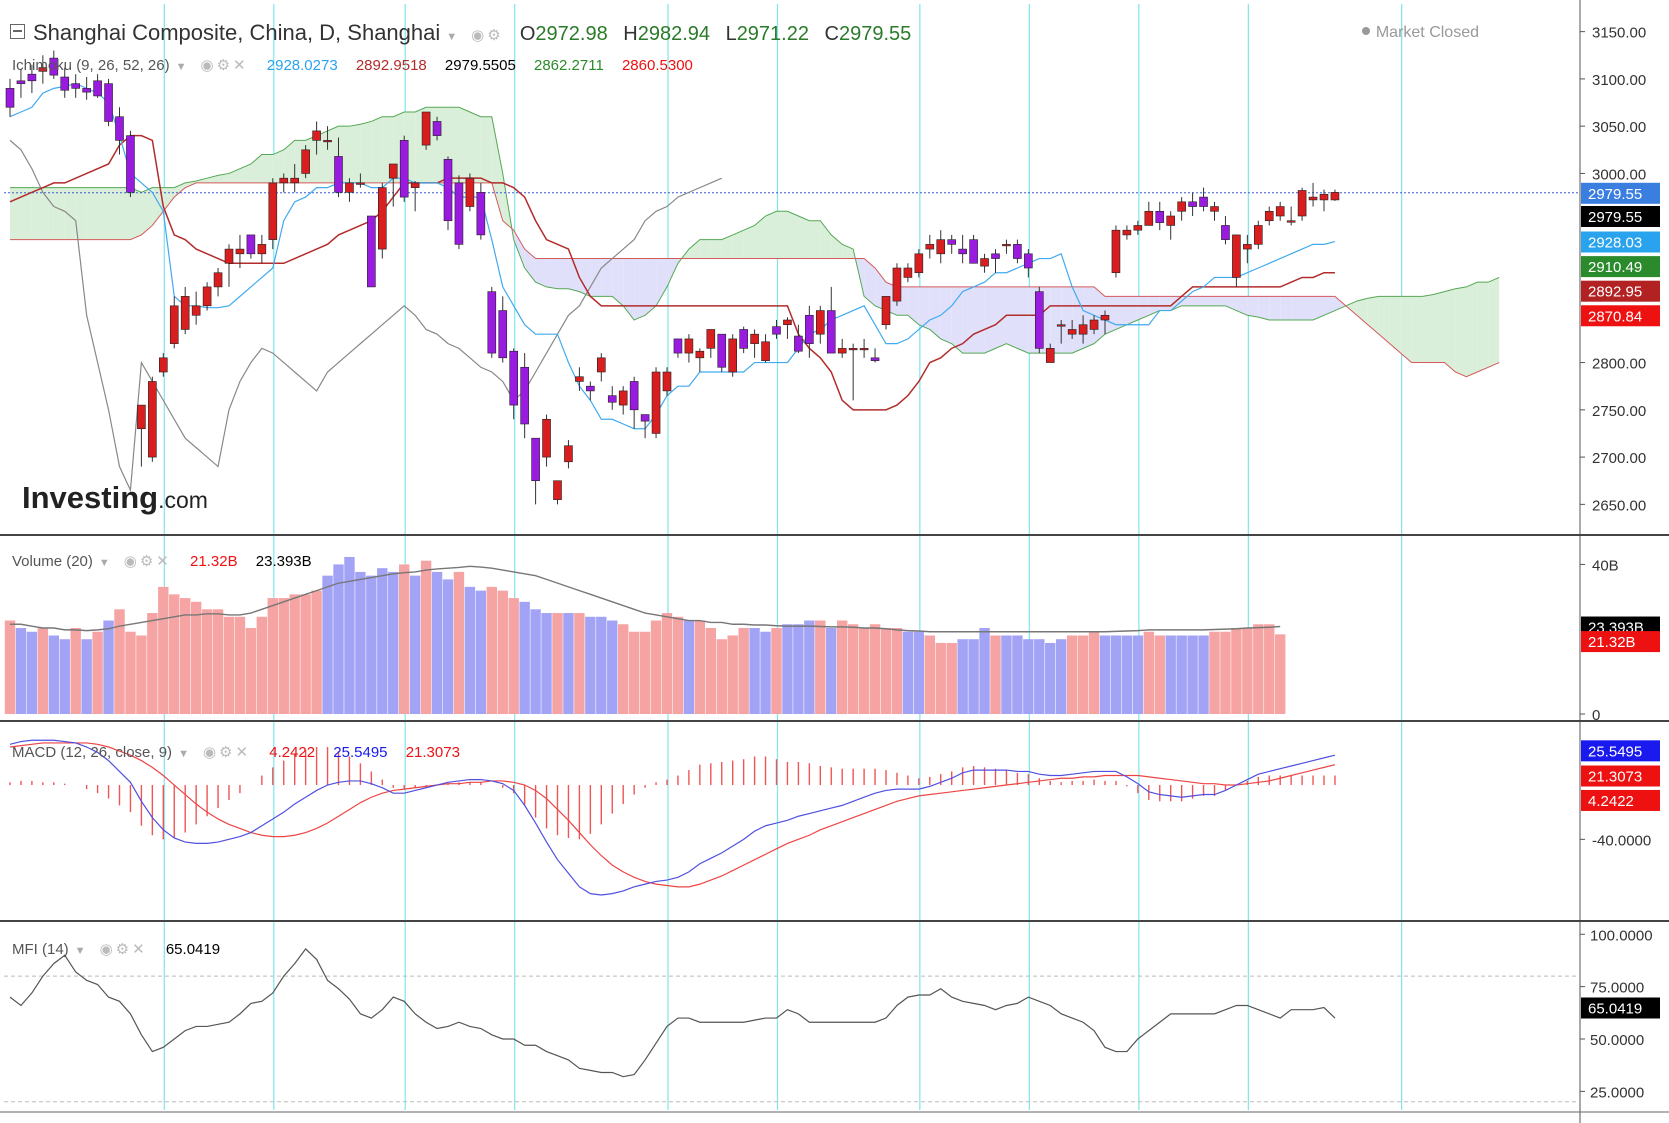 The width and height of the screenshot is (1669, 1123). Describe the element at coordinates (237, 32) in the screenshot. I see `symbol-title: Shanghai Composite, China, D, Shanghai` at that location.